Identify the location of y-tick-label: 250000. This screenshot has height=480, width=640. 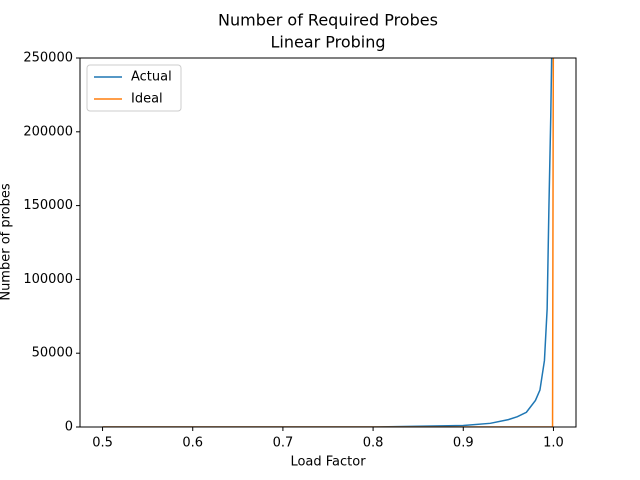
(48, 58).